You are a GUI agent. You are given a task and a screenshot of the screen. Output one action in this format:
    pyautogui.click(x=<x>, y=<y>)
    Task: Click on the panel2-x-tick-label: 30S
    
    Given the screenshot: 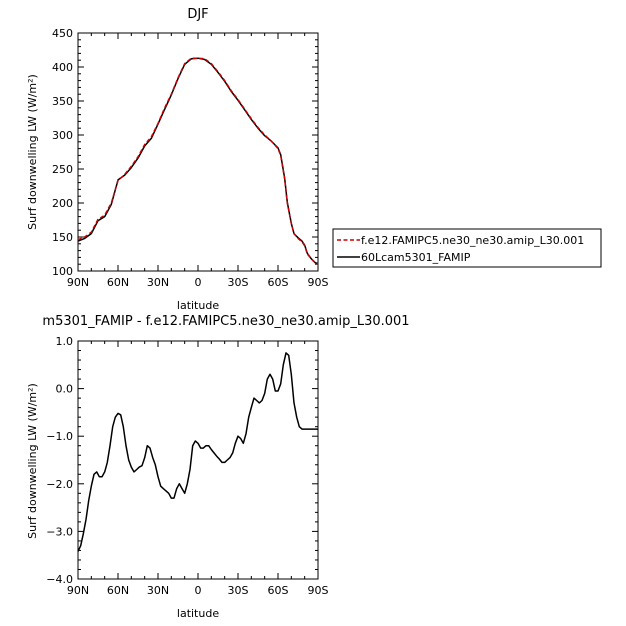 What is the action you would take?
    pyautogui.click(x=238, y=590)
    